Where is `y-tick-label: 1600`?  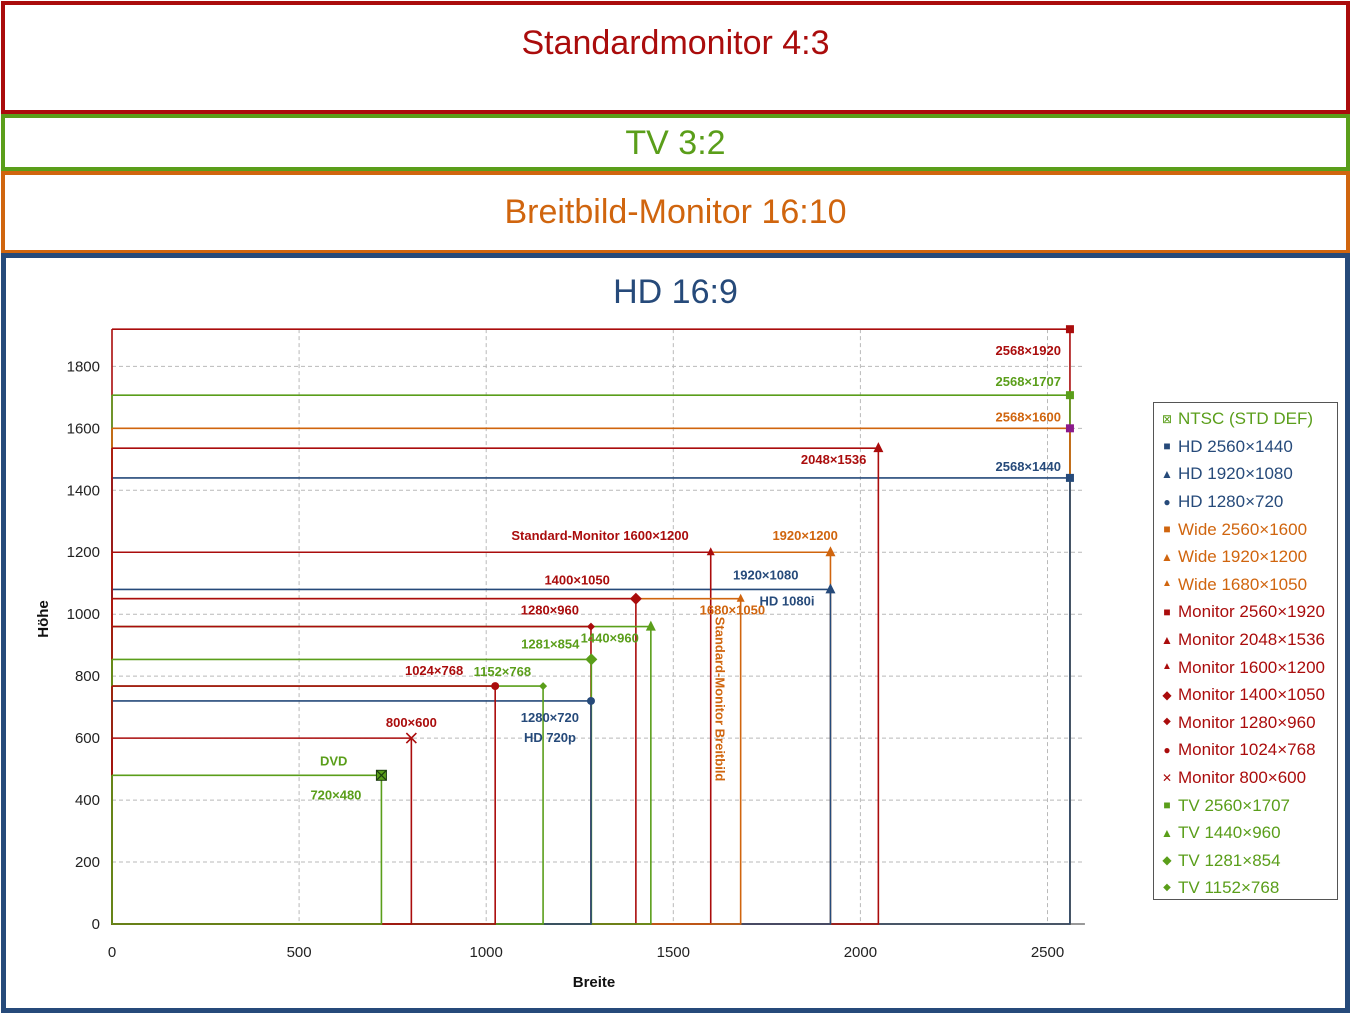 y-tick-label: 1600 is located at coordinates (83, 428).